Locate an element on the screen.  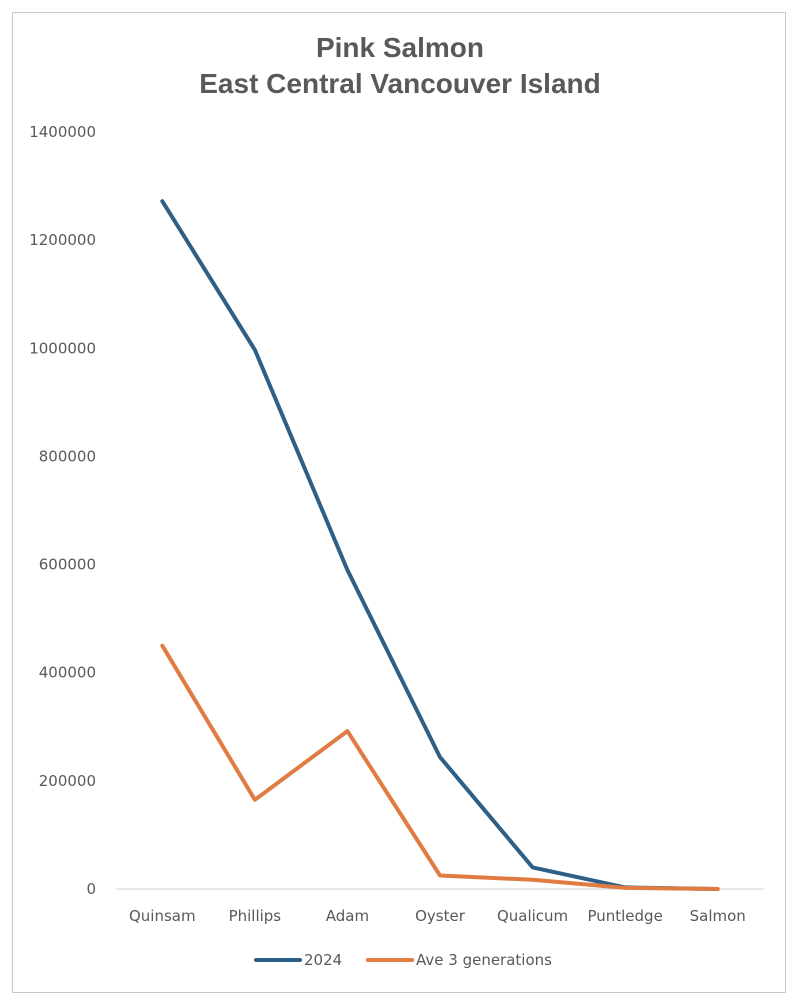
x-tick-label: Qualicum is located at coordinates (532, 916).